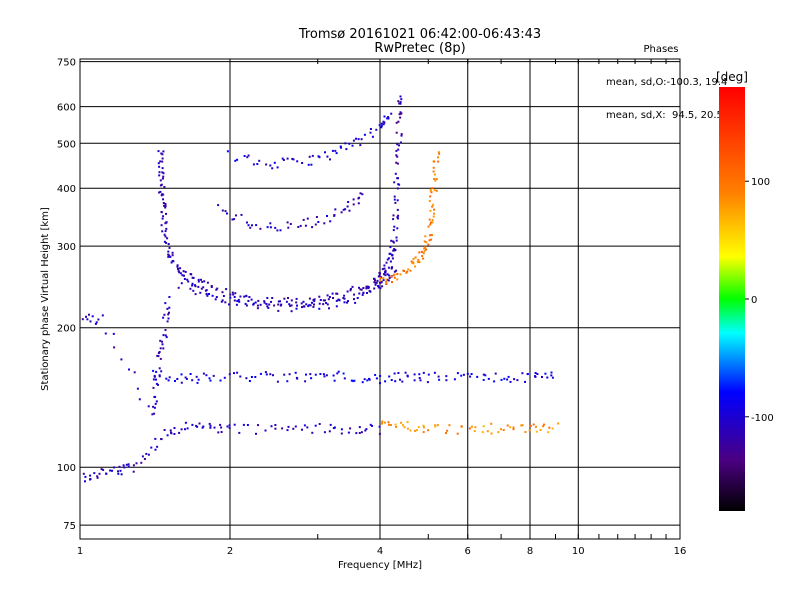 The height and width of the screenshot is (600, 800). I want to click on y-tick-label: 100, so click(66, 468).